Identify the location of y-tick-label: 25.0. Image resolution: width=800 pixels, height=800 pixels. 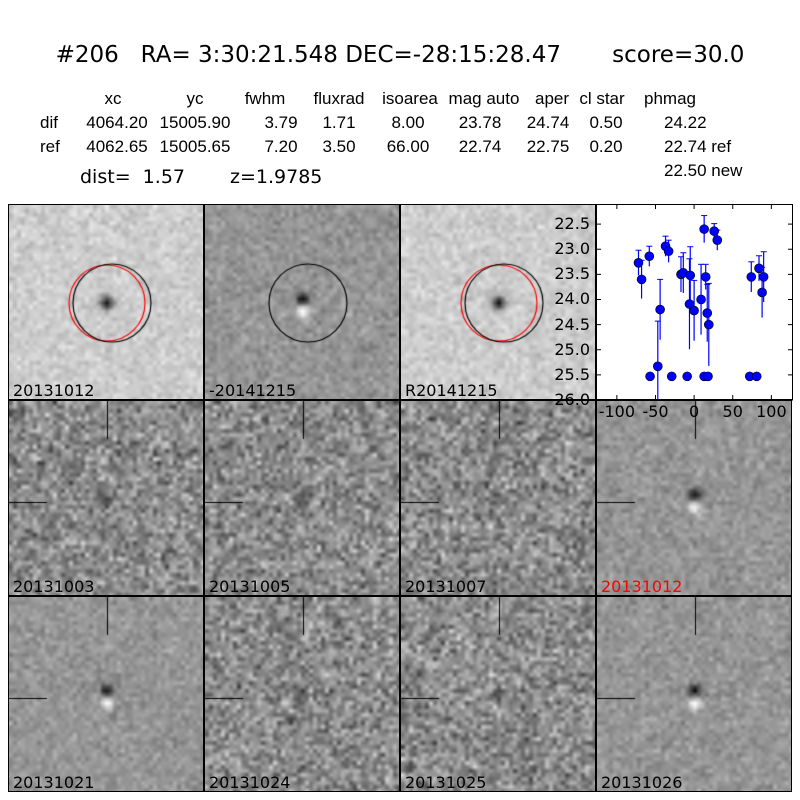
(572, 349).